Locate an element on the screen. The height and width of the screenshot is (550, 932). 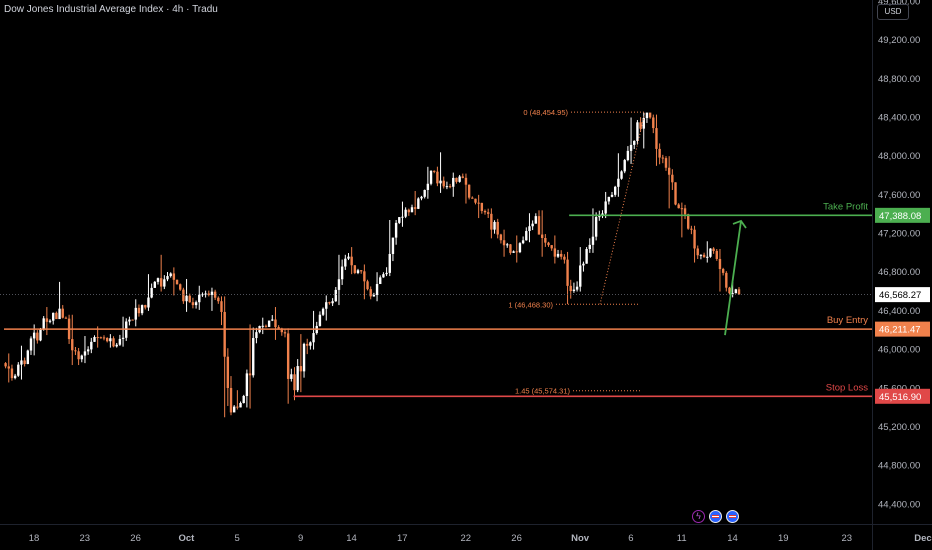
level-price-tag-text: 46,211.47 is located at coordinates (900, 330).